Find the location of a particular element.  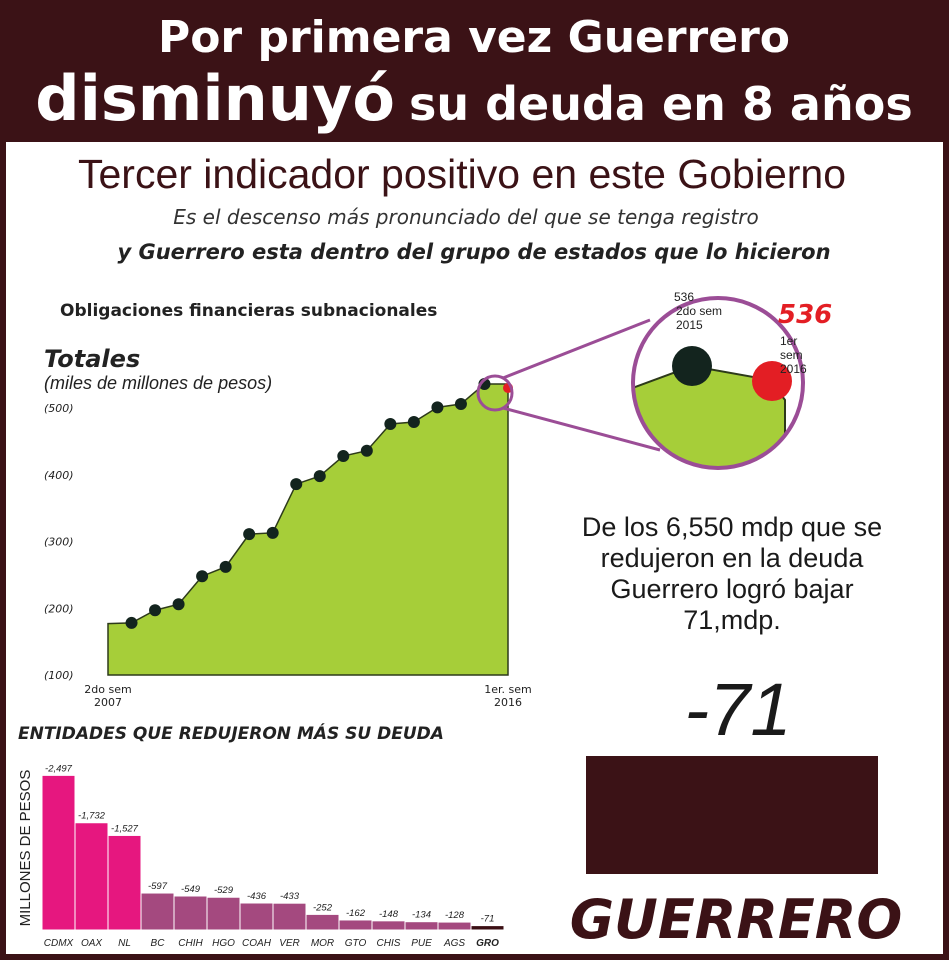

title-rest: su deuda en 8 años is located at coordinates (661, 104).